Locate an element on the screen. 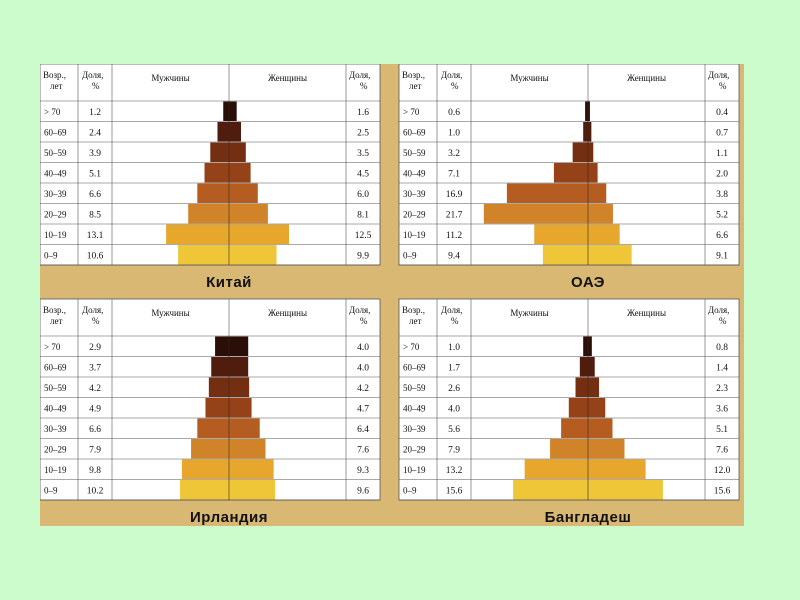 Image resolution: width=800 pixels, height=600 pixels. women-share-label: 0.8 is located at coordinates (722, 348).